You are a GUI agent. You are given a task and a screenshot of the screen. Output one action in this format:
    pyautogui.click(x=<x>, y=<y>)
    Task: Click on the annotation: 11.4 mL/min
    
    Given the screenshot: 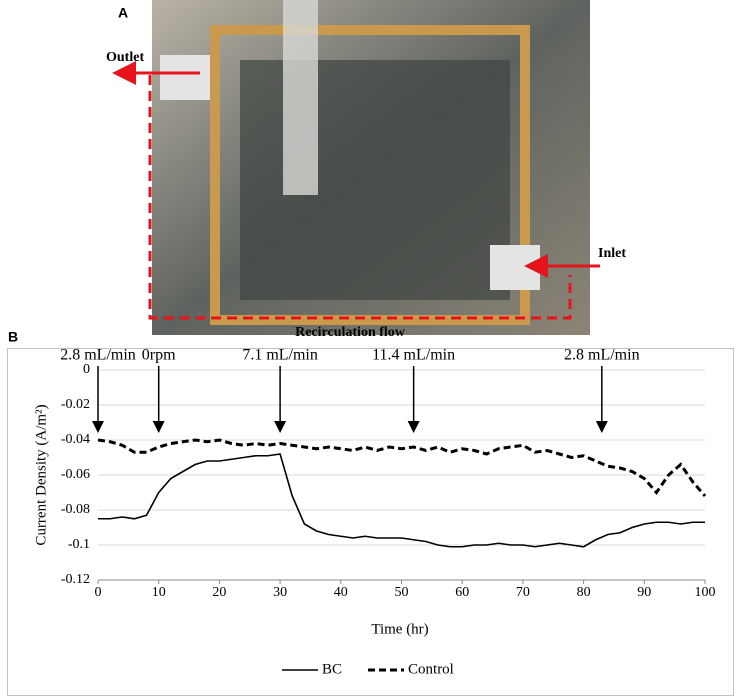 What is the action you would take?
    pyautogui.click(x=413, y=355)
    